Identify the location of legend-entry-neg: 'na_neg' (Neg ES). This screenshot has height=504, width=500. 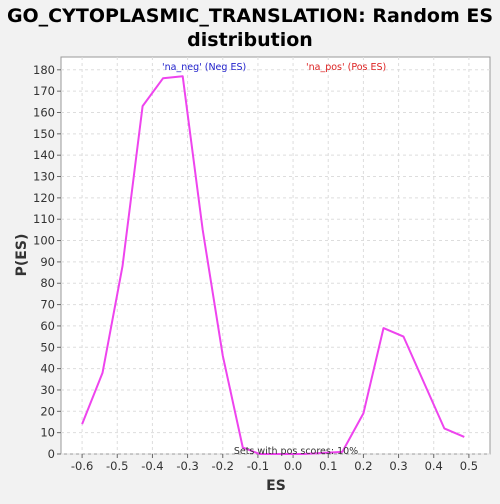
(204, 67).